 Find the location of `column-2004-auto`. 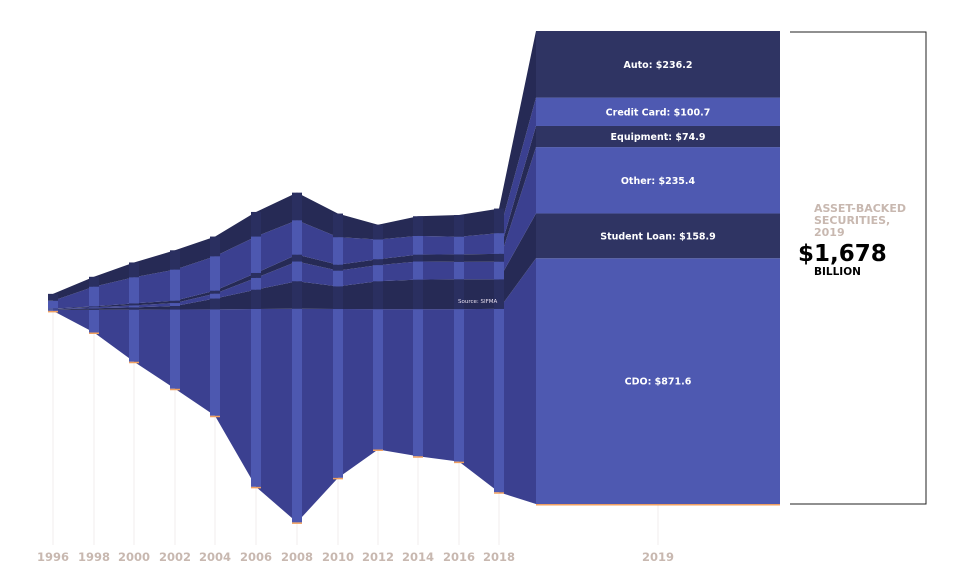

column-2004-auto is located at coordinates (215, 246).